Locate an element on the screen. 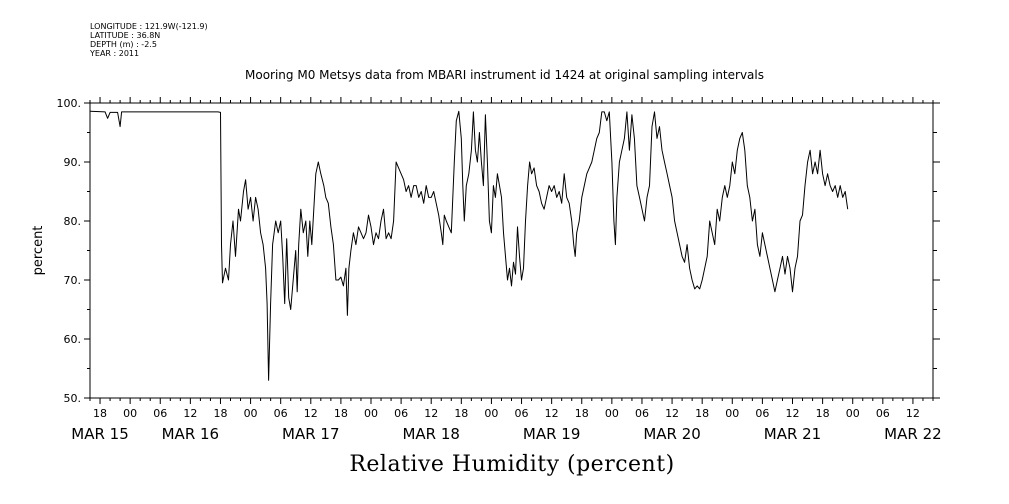 This screenshot has height=504, width=1009. y-tick-label: 50. is located at coordinates (73, 398).